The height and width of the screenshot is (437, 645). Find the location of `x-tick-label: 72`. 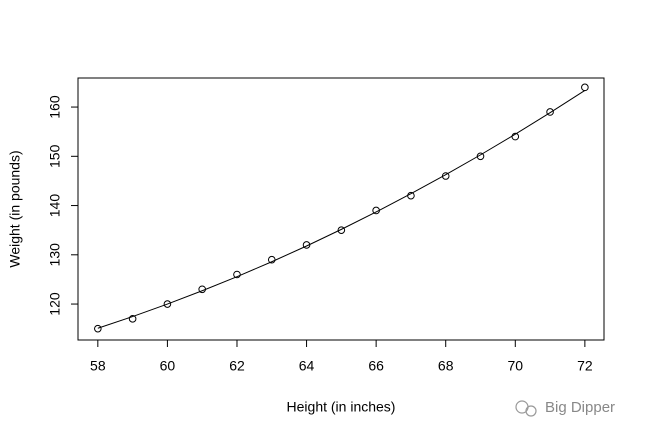

x-tick-label: 72 is located at coordinates (585, 366).